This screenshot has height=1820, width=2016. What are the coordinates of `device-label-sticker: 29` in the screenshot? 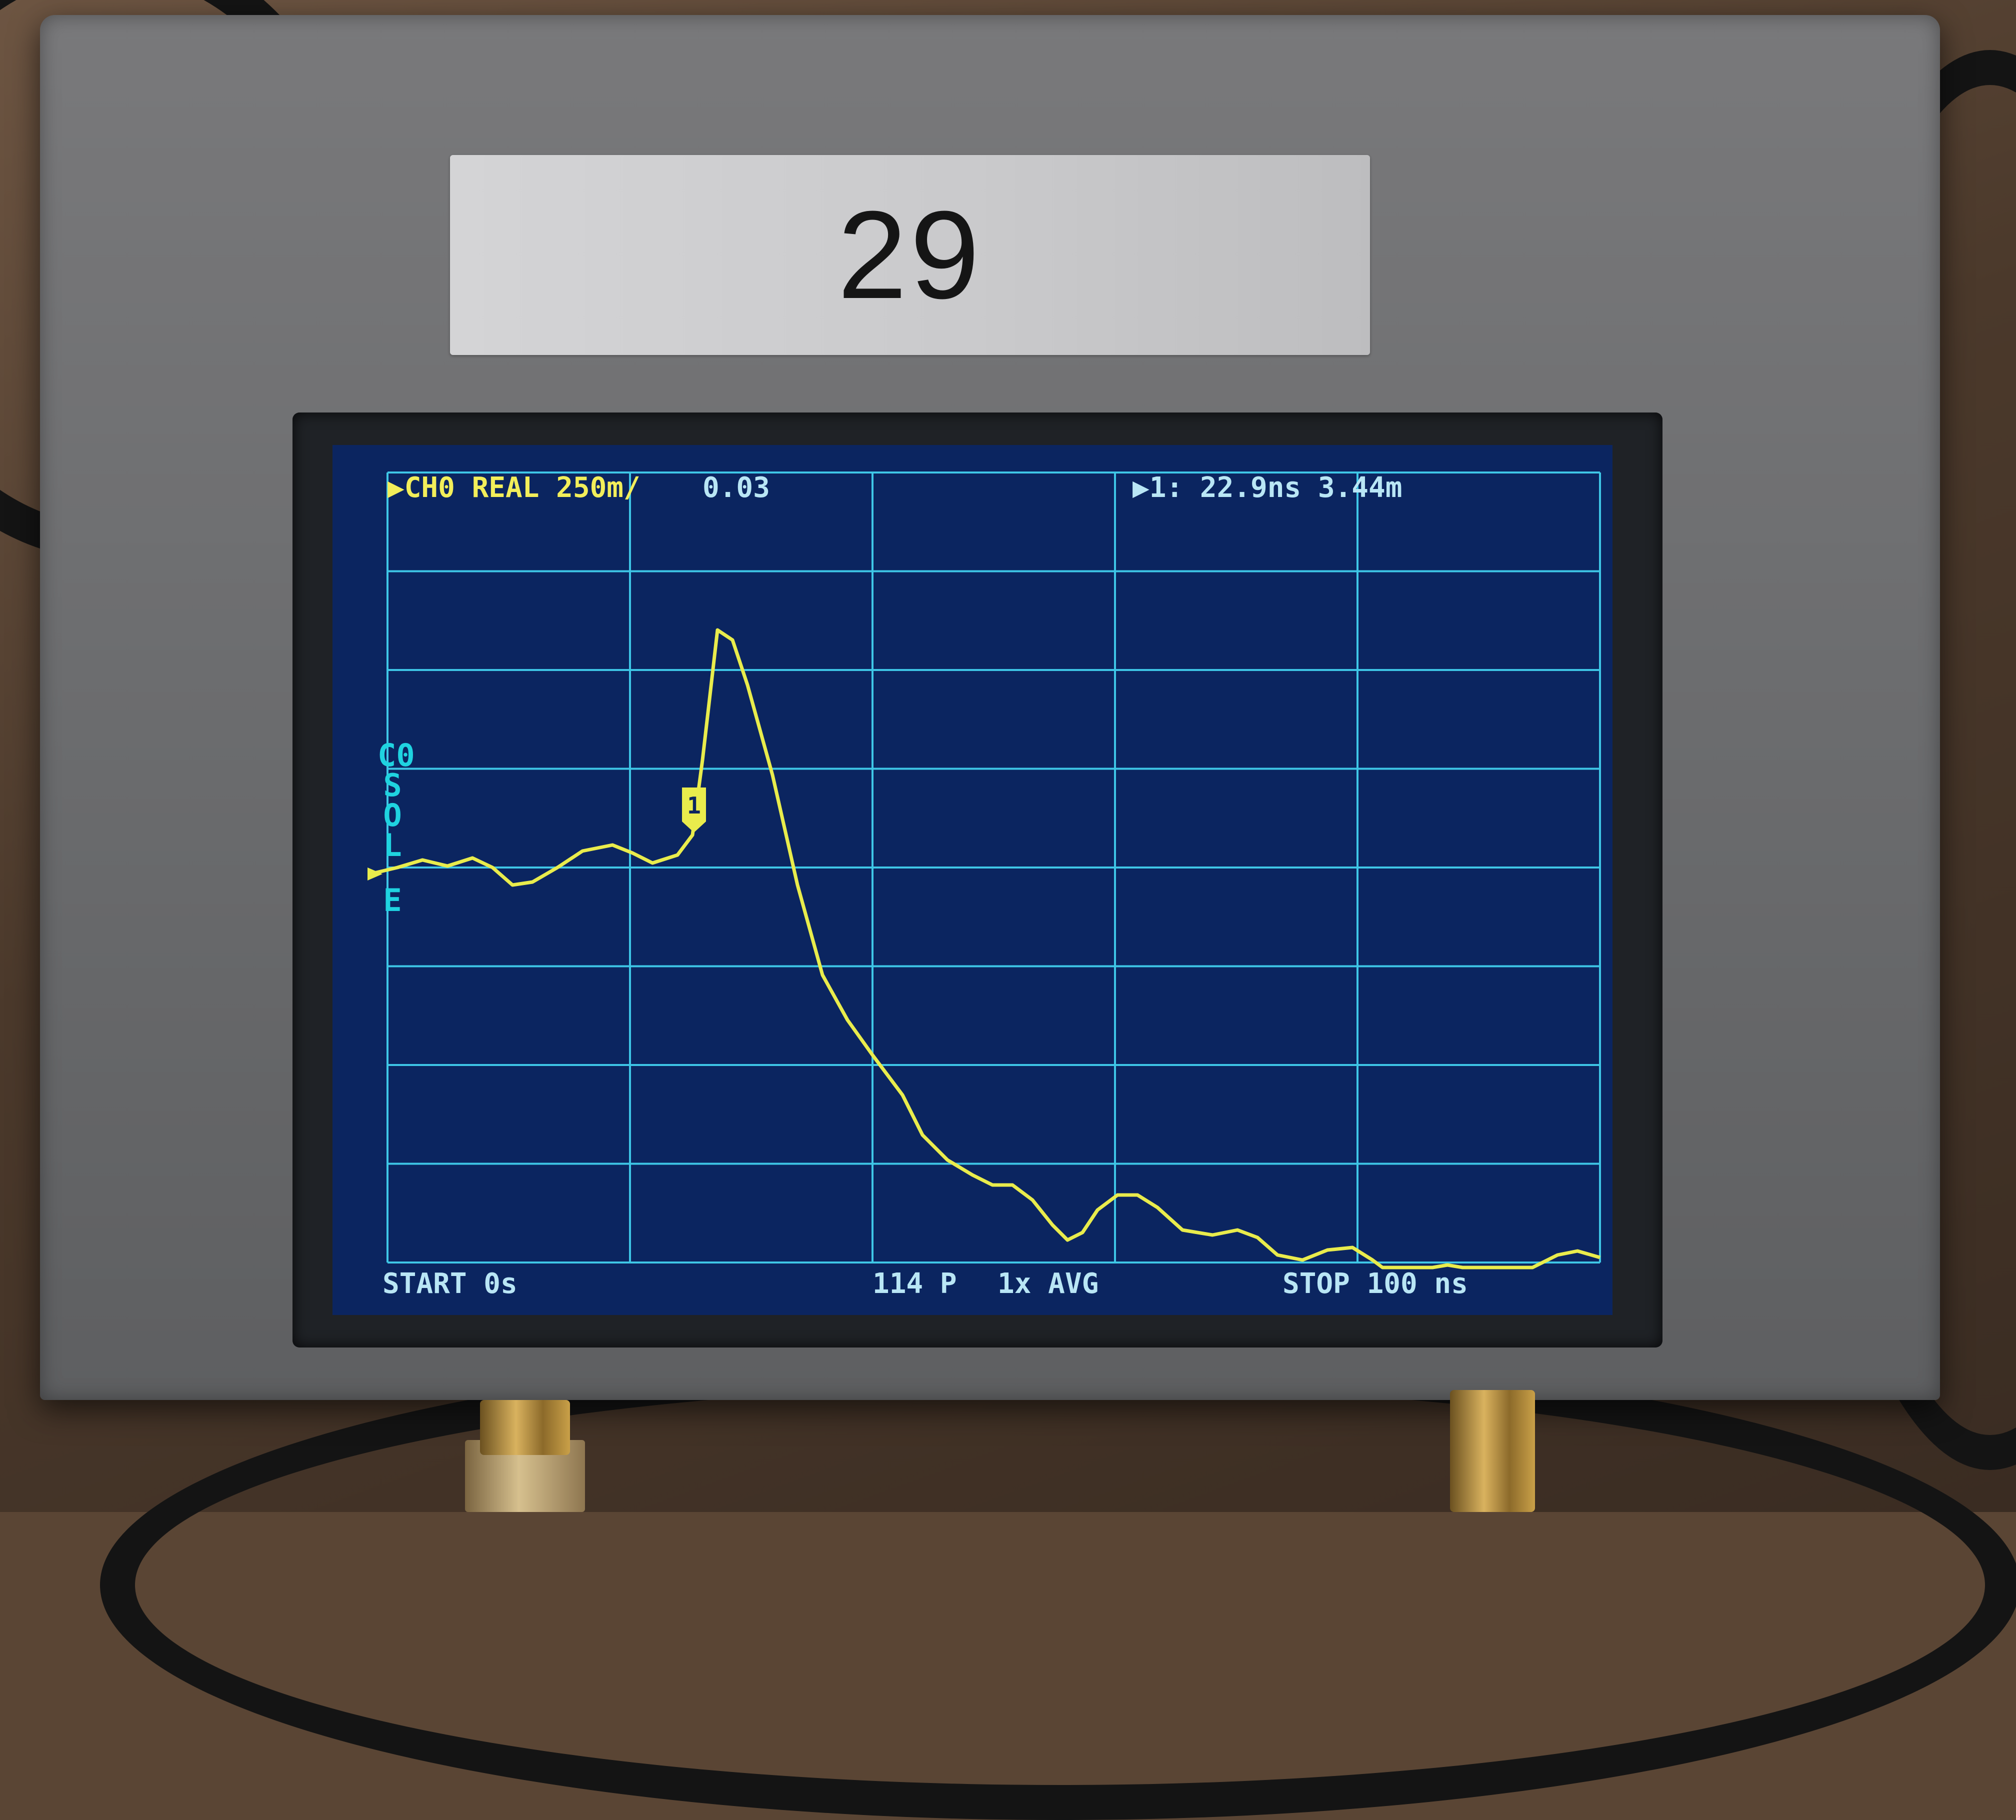 It's located at (910, 255).